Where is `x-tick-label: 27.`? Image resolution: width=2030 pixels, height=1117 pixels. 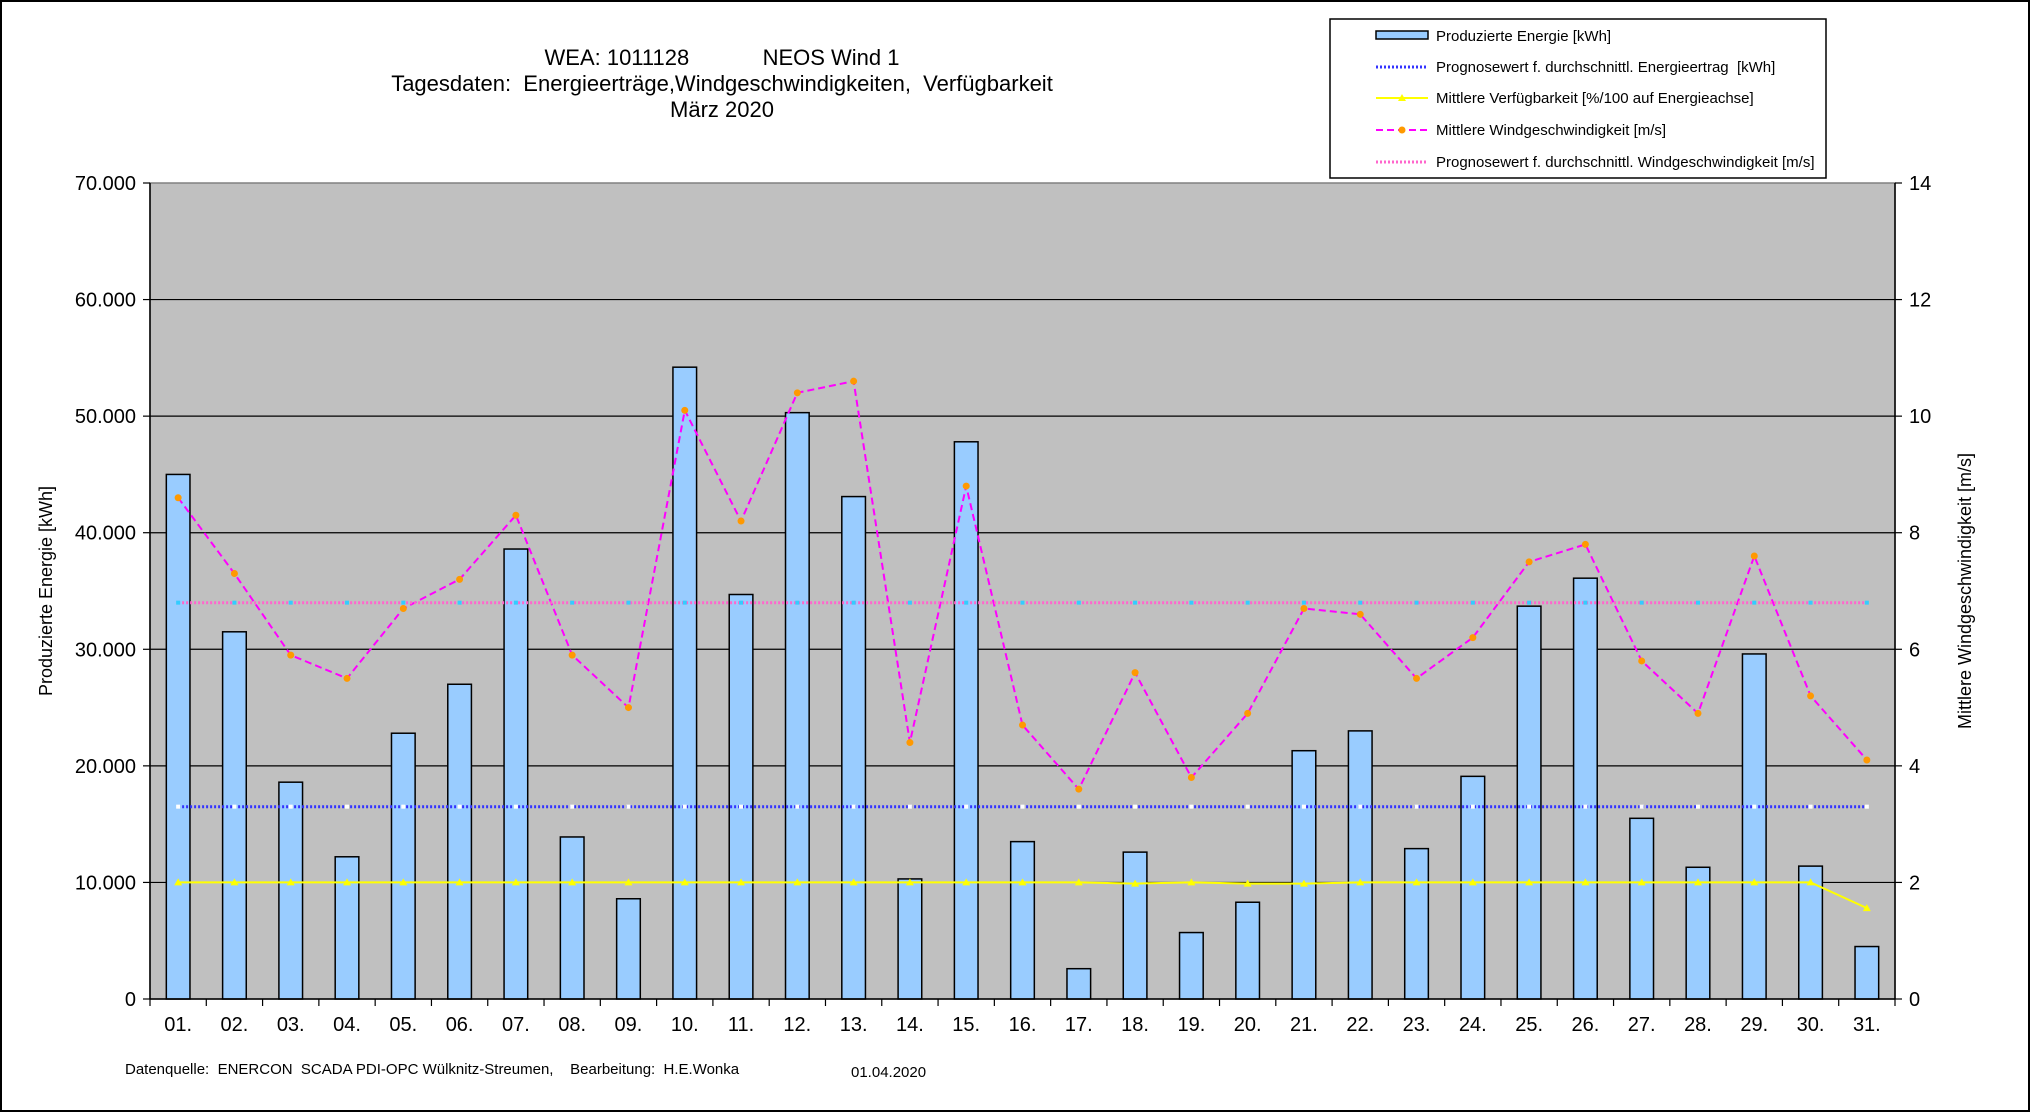 x-tick-label: 27. is located at coordinates (1642, 1025).